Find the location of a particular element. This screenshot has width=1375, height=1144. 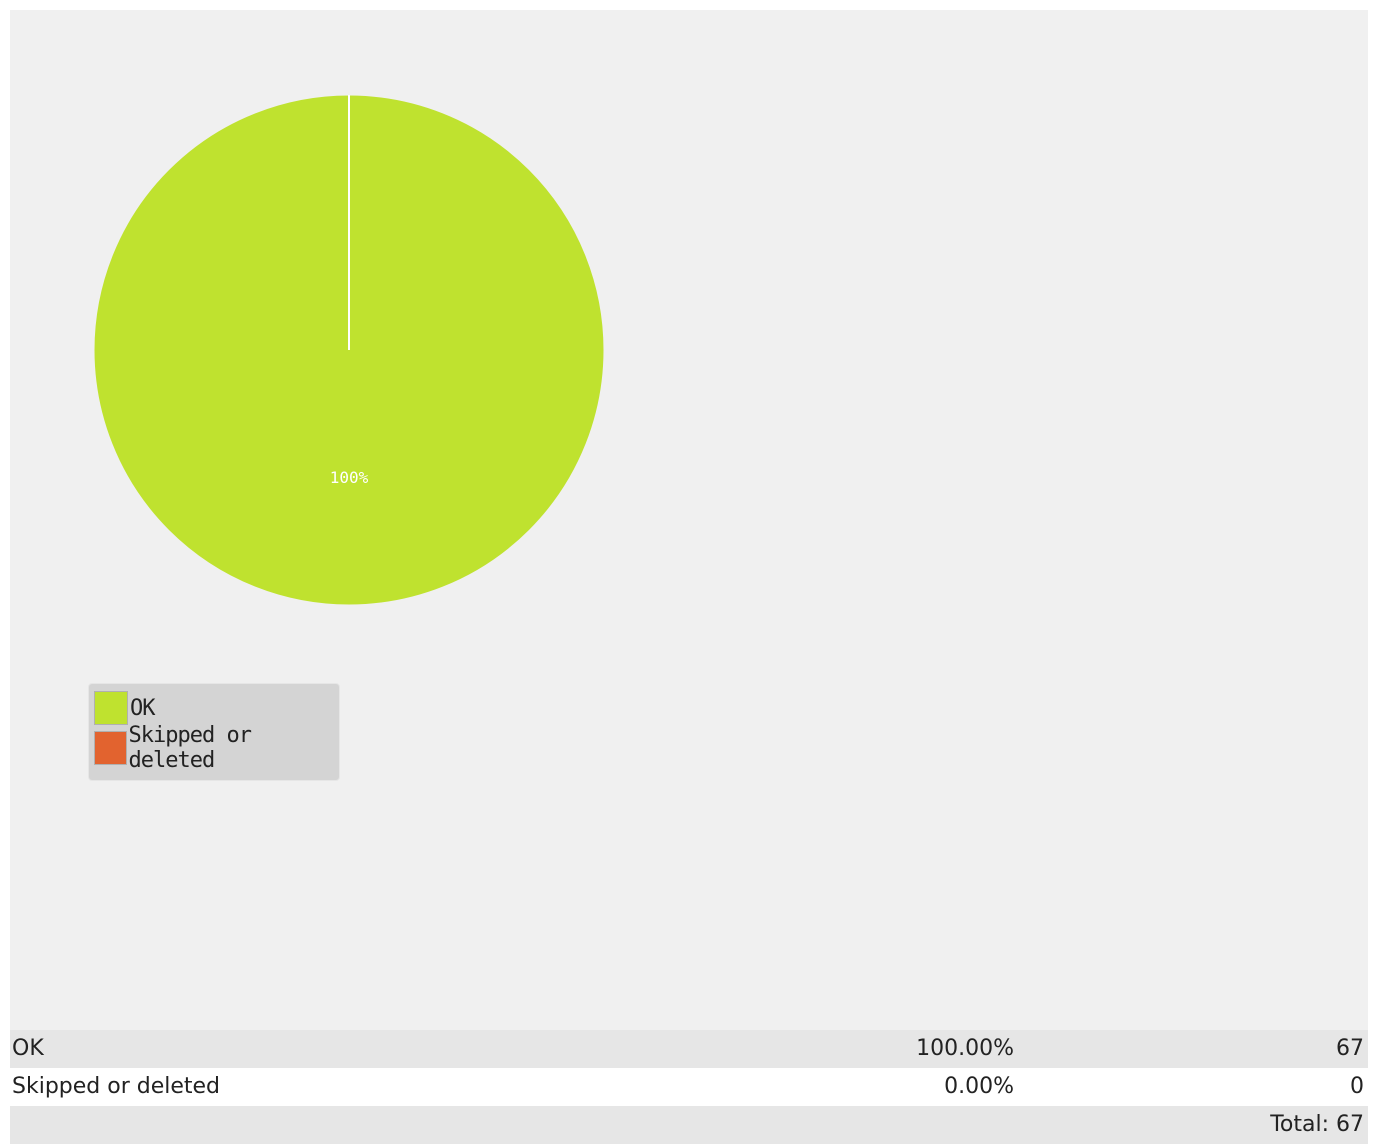

legend-label-skipped: Skipped or deleted is located at coordinates (190, 748).